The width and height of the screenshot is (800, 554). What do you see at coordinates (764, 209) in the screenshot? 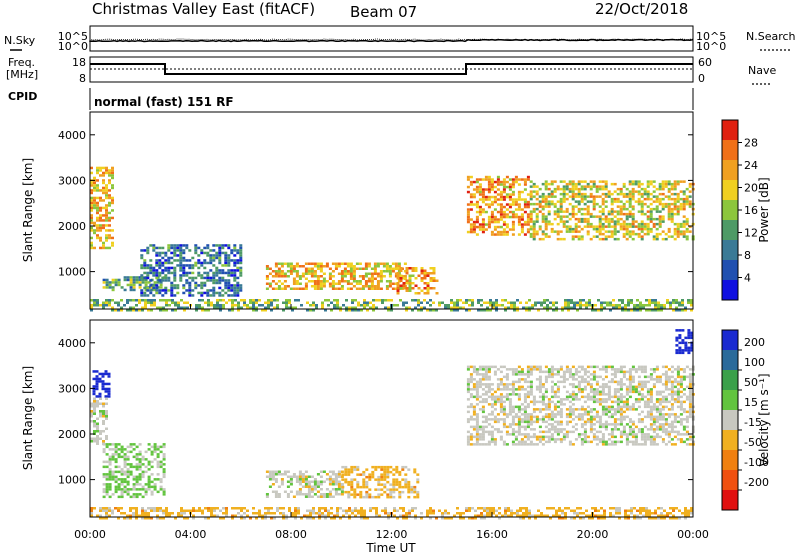
I see `power-scale-label: Power [dB]` at bounding box center [764, 209].